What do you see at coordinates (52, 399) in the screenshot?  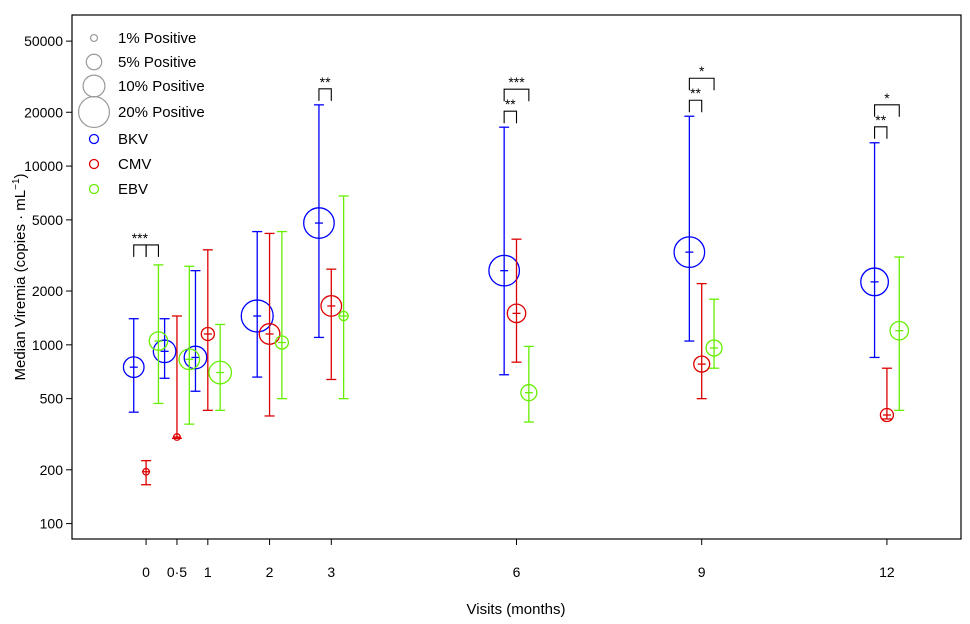 I see `y-tick-label: 500` at bounding box center [52, 399].